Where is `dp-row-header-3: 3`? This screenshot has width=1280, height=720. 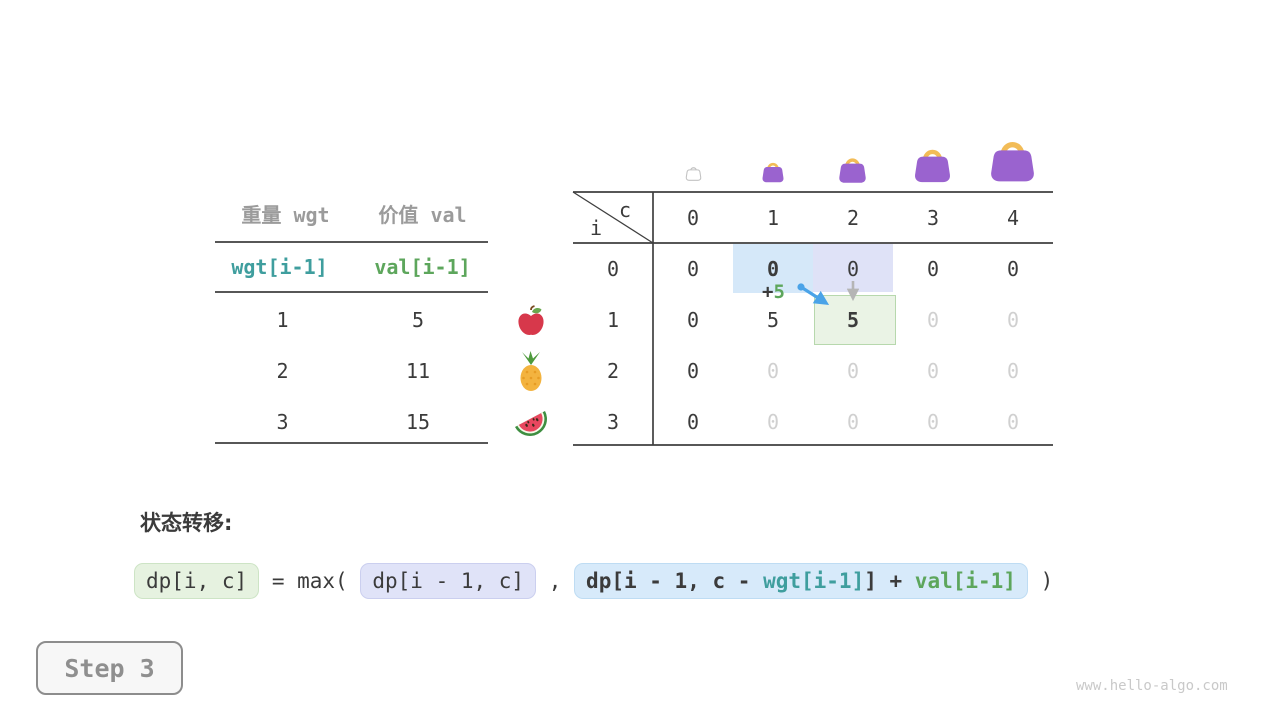 dp-row-header-3: 3 is located at coordinates (613, 421).